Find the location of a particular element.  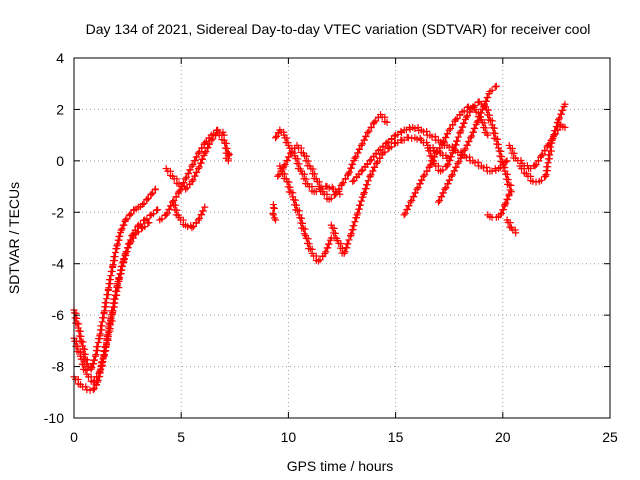

y-tick-label--8: -8 is located at coordinates (58, 367).